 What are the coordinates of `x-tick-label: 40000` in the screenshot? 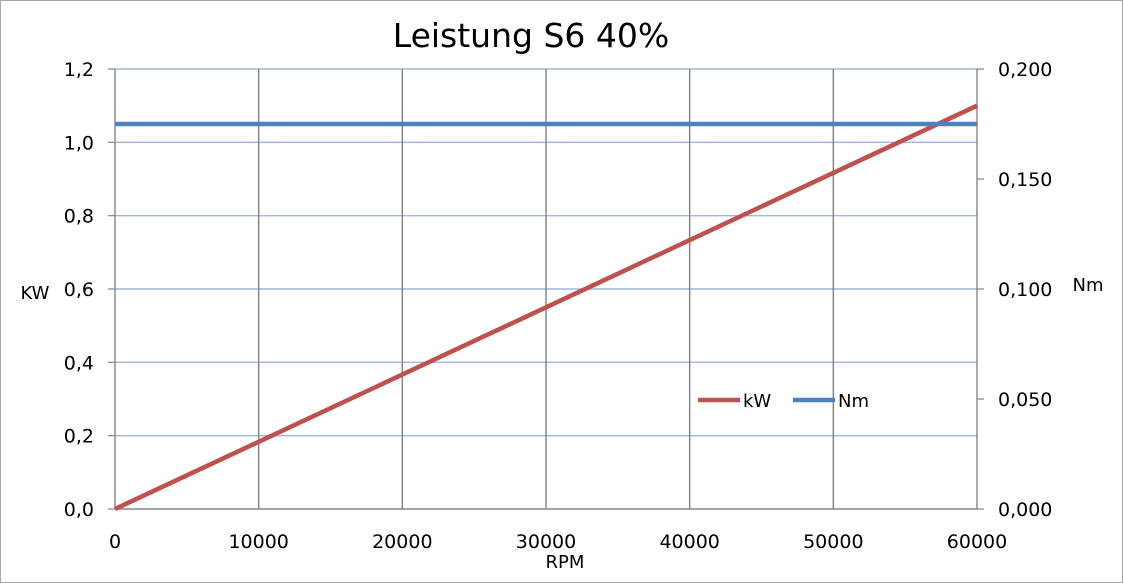 It's located at (689, 542).